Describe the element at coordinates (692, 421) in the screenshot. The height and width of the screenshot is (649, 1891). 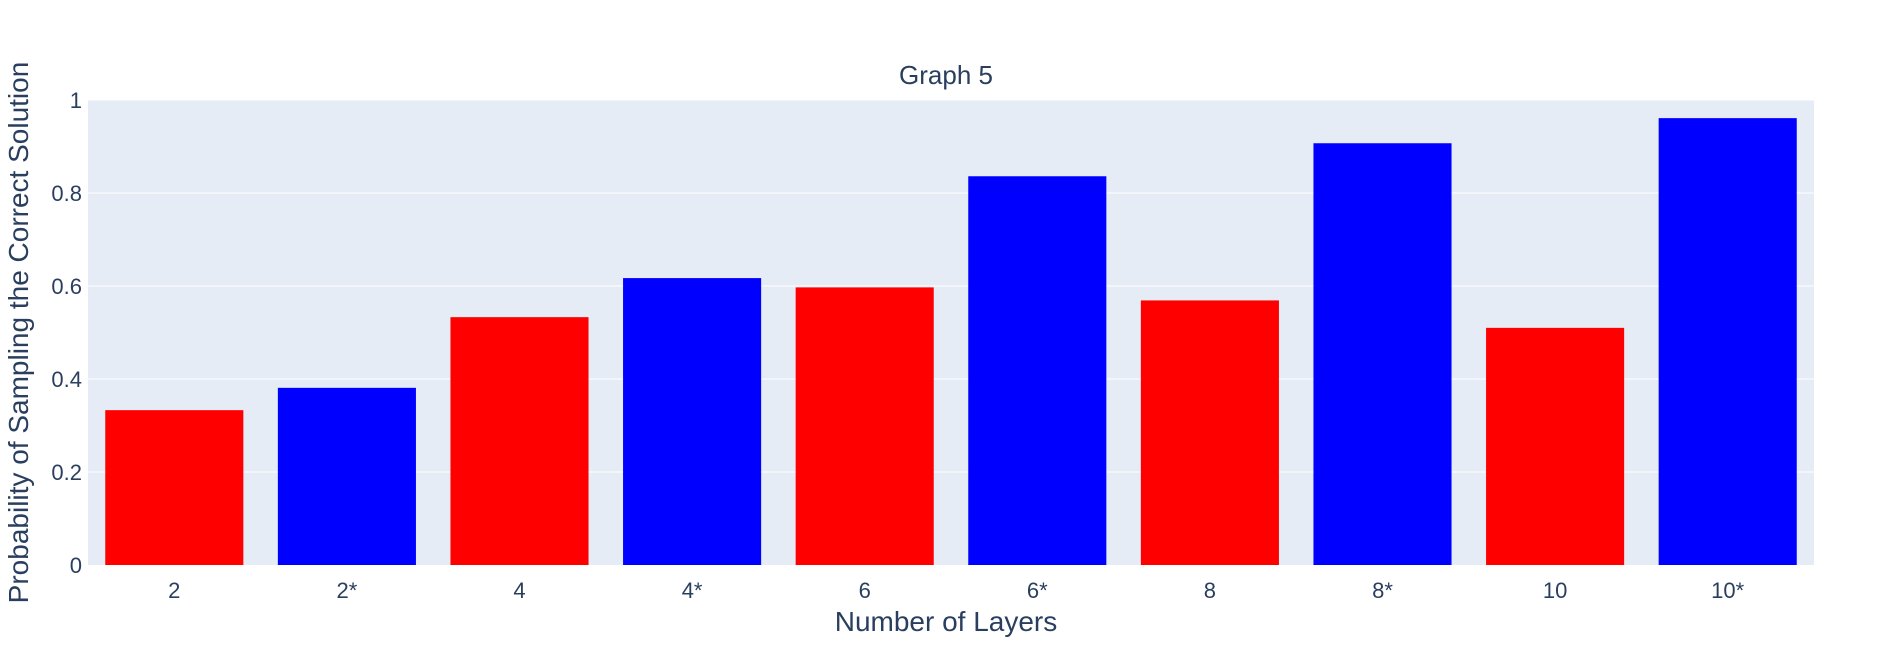
I see `bar-4-star` at that location.